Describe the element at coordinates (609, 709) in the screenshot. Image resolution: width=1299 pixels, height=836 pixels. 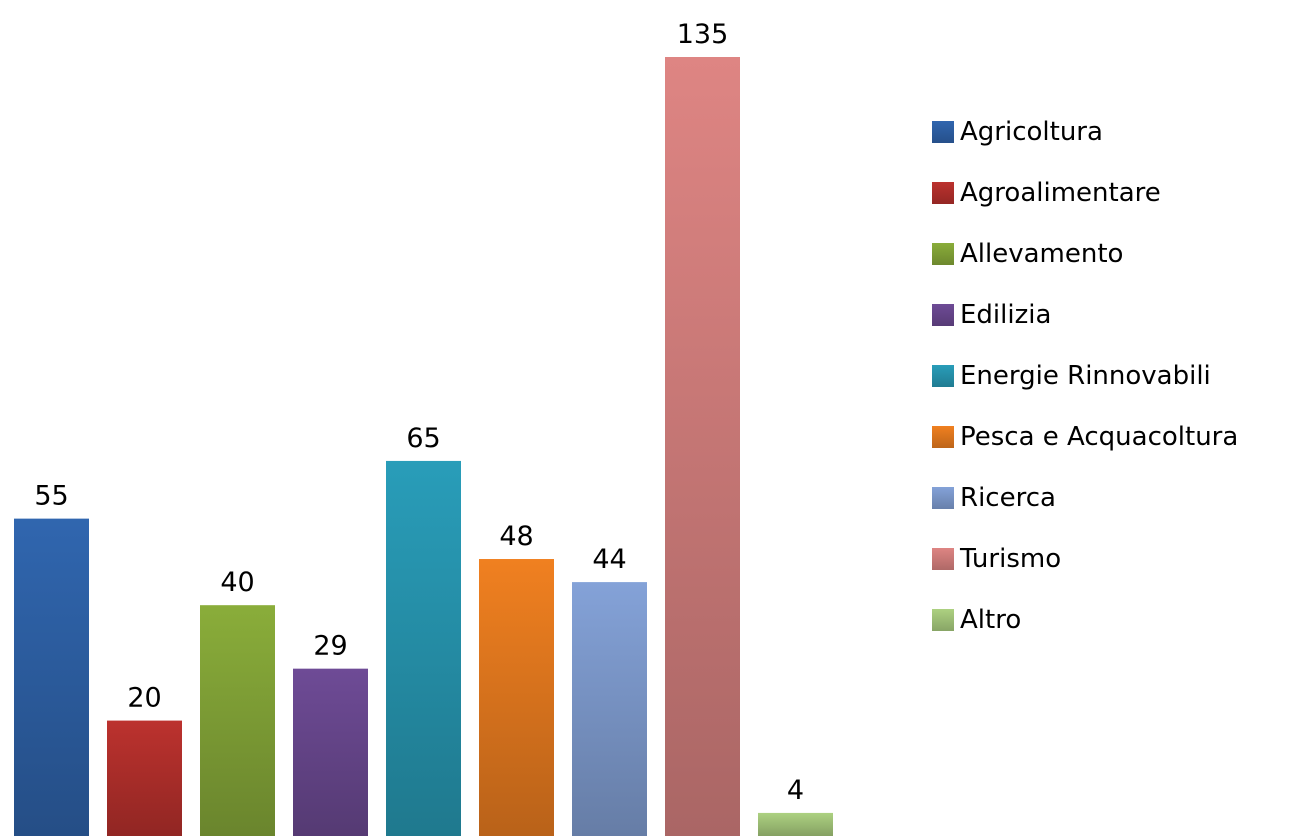
I see `bar-ricerca` at that location.